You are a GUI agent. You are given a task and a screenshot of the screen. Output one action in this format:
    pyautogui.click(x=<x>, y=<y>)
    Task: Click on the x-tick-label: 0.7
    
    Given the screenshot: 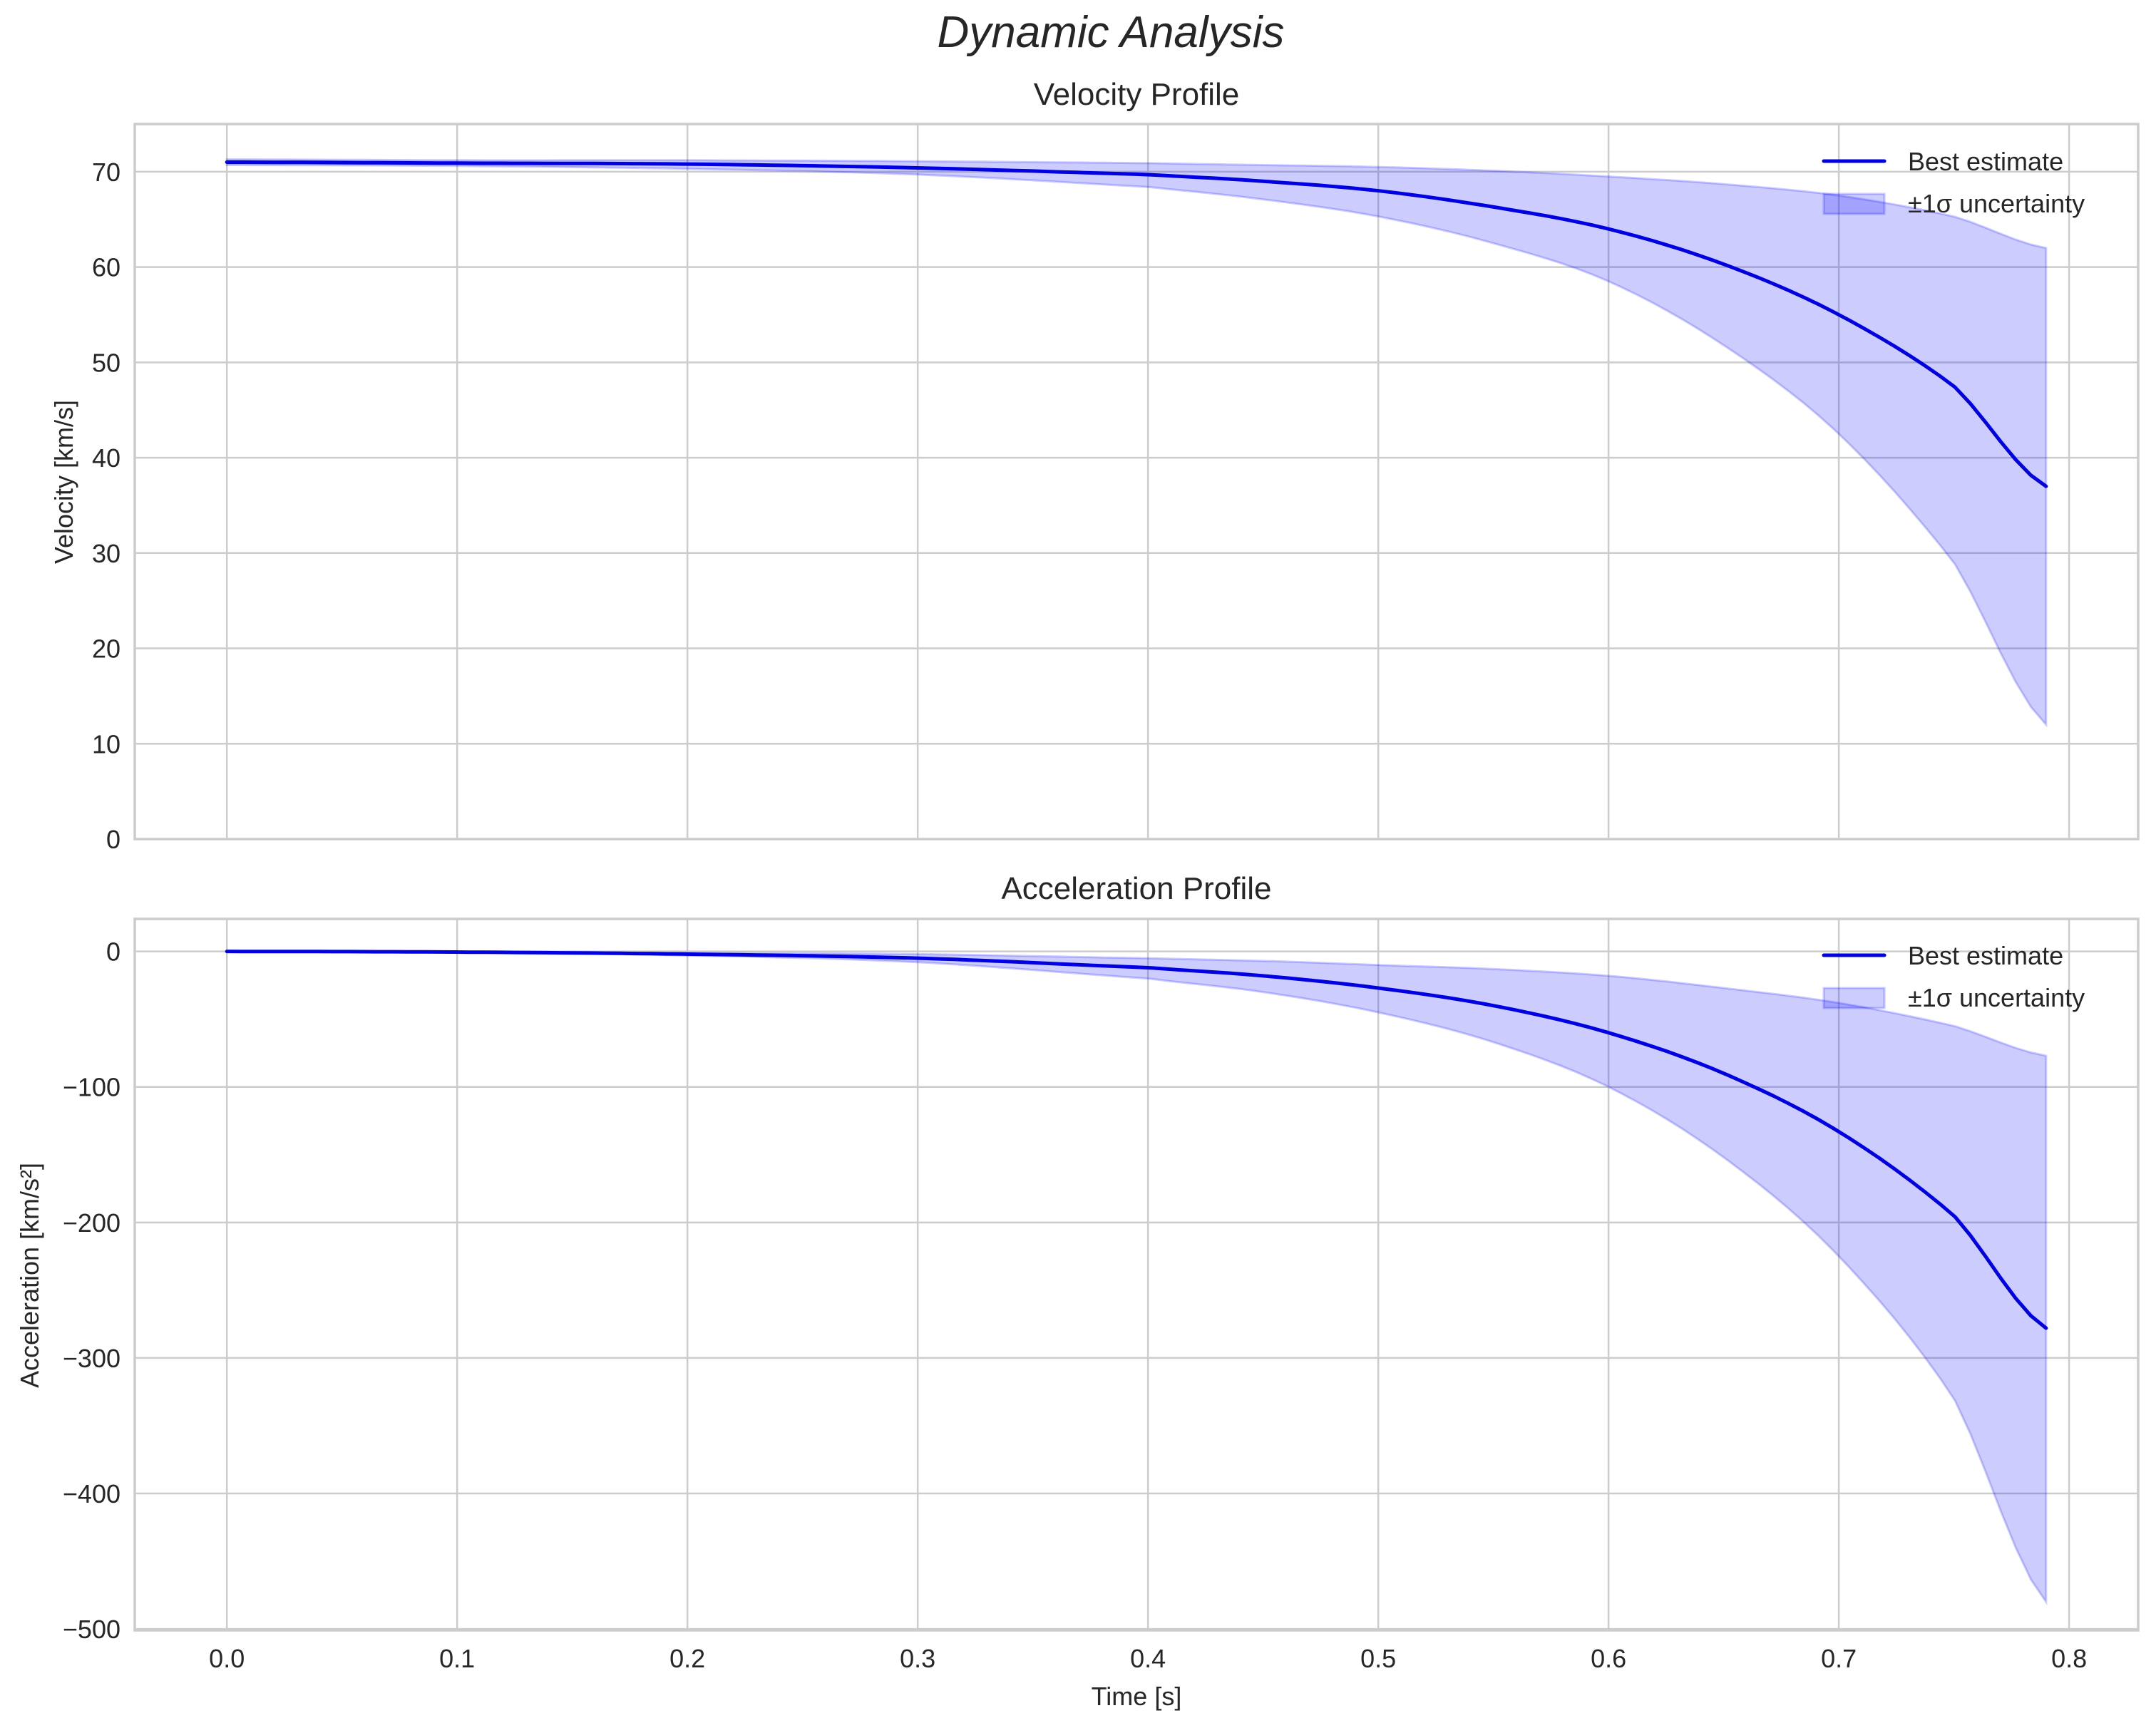 What is the action you would take?
    pyautogui.click(x=1839, y=1658)
    